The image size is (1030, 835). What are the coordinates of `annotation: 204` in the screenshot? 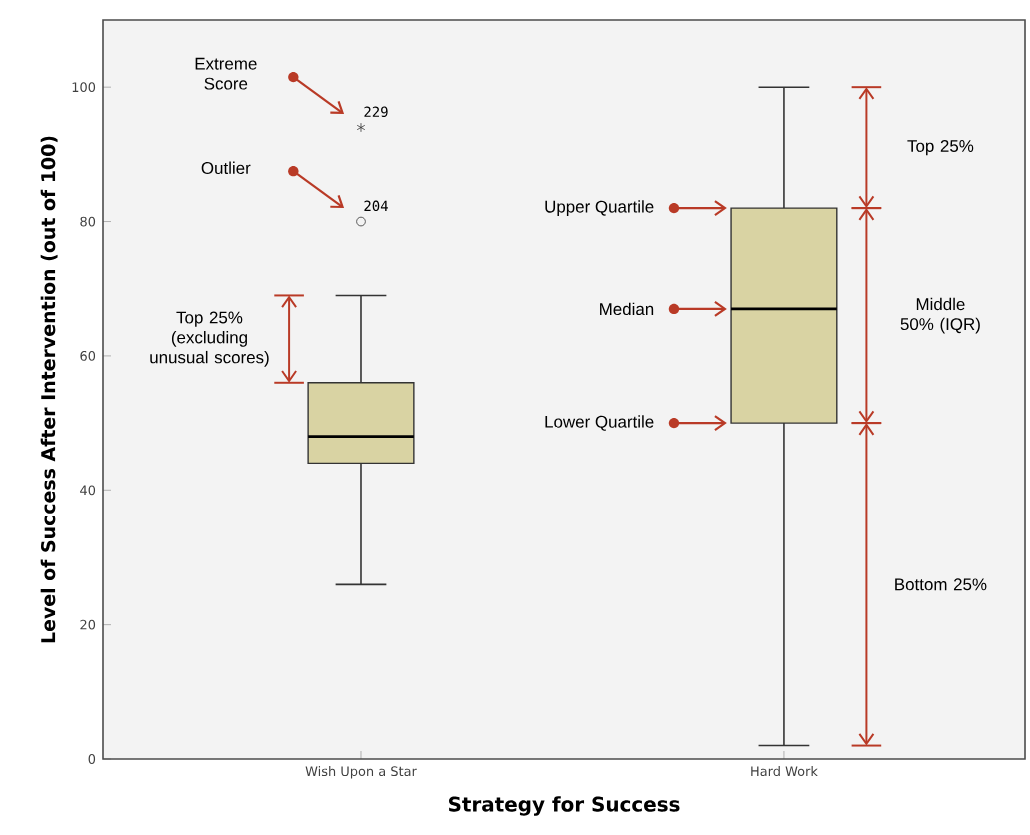 It's located at (376, 206).